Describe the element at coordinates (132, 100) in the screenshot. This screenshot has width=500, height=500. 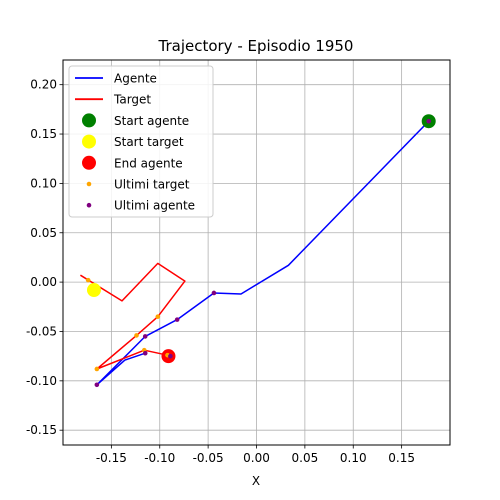
I see `legend-label-target: Target` at that location.